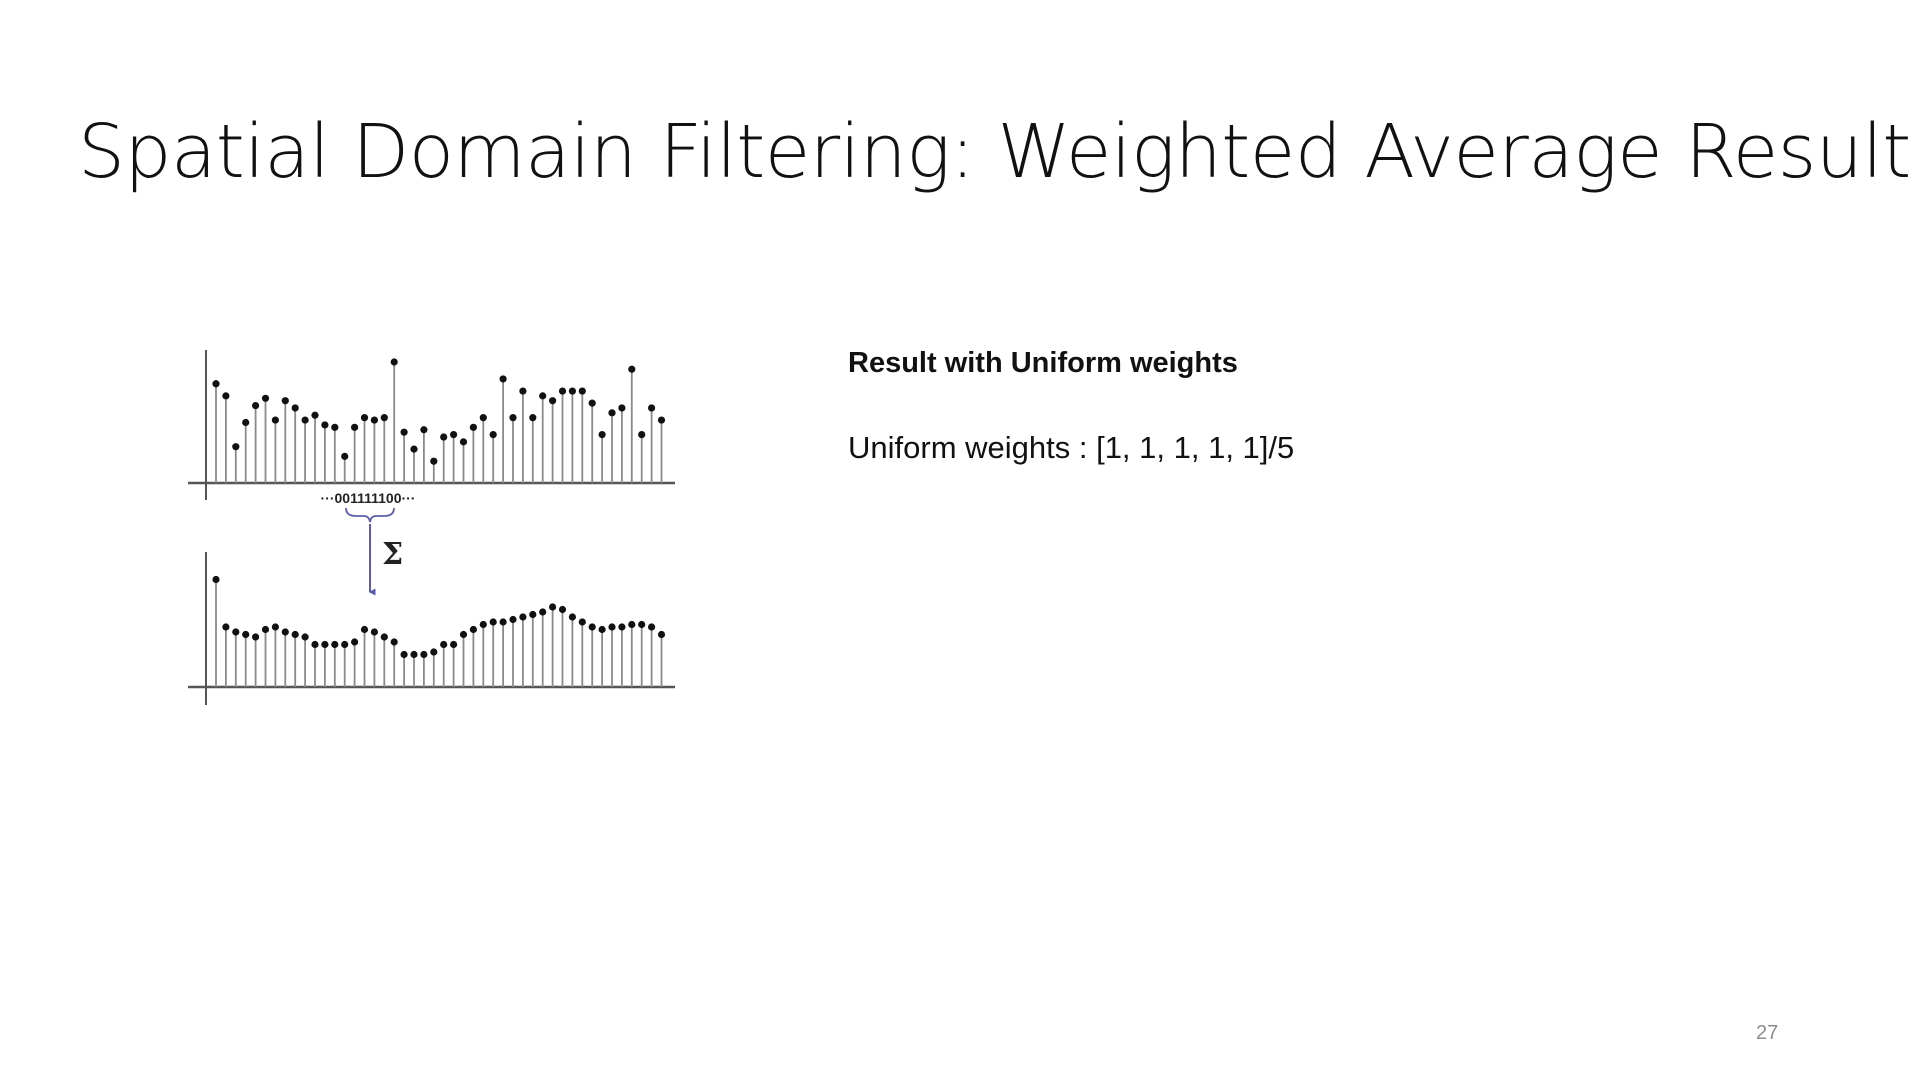 This screenshot has height=1080, width=1920. Describe the element at coordinates (392, 554) in the screenshot. I see `sum-symbol: Σ` at that location.